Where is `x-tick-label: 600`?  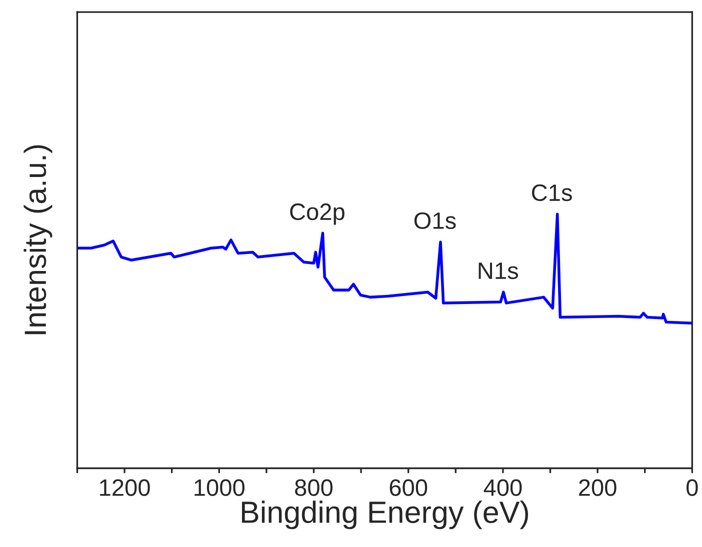
x-tick-label: 600 is located at coordinates (409, 487).